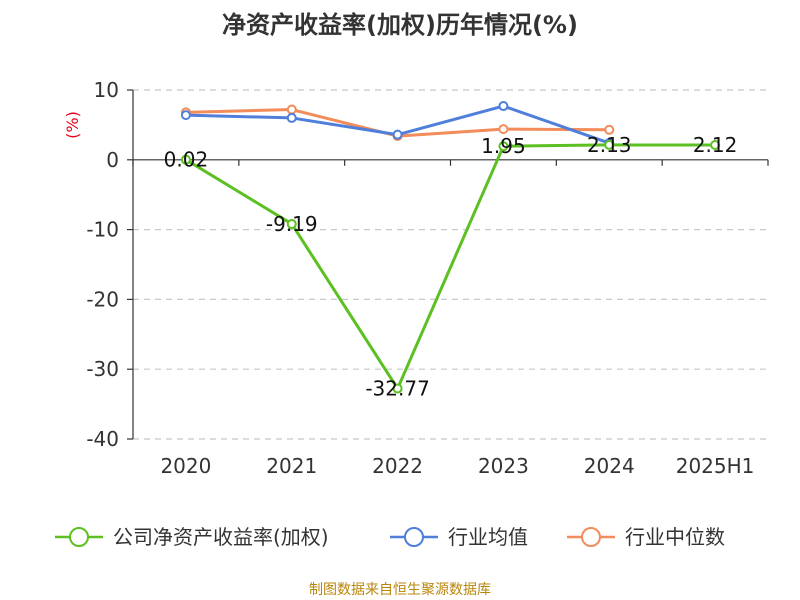 This screenshot has width=800, height=600. Describe the element at coordinates (400, 590) in the screenshot. I see `source-note: 制图数据来自恒生聚源数据库` at that location.